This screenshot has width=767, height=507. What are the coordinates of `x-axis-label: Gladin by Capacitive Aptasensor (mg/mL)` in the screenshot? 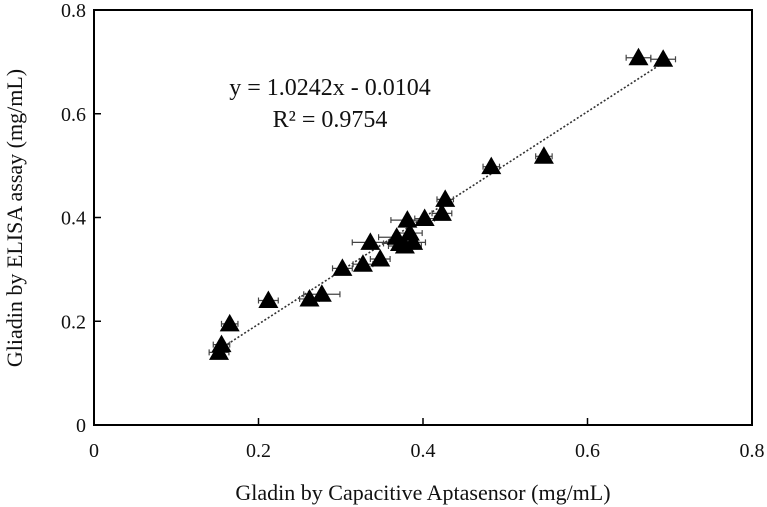 It's located at (422, 492).